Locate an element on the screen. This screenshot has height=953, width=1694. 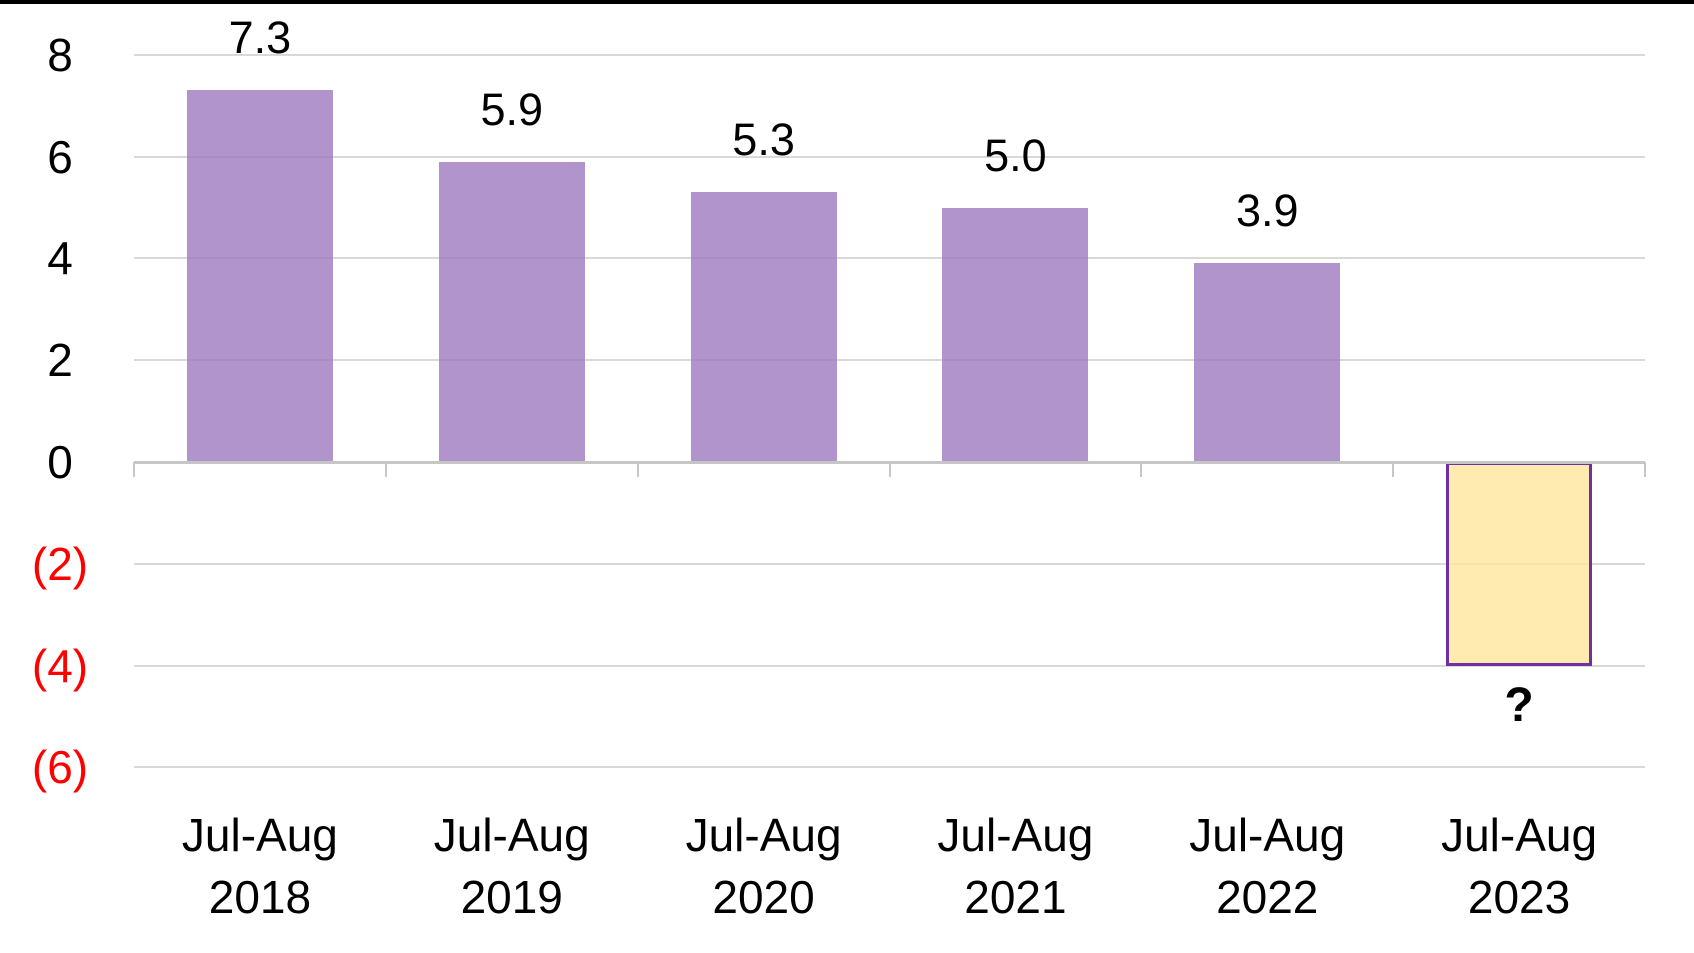
x-axis-category-label: Jul-Aug 2020 is located at coordinates (764, 866).